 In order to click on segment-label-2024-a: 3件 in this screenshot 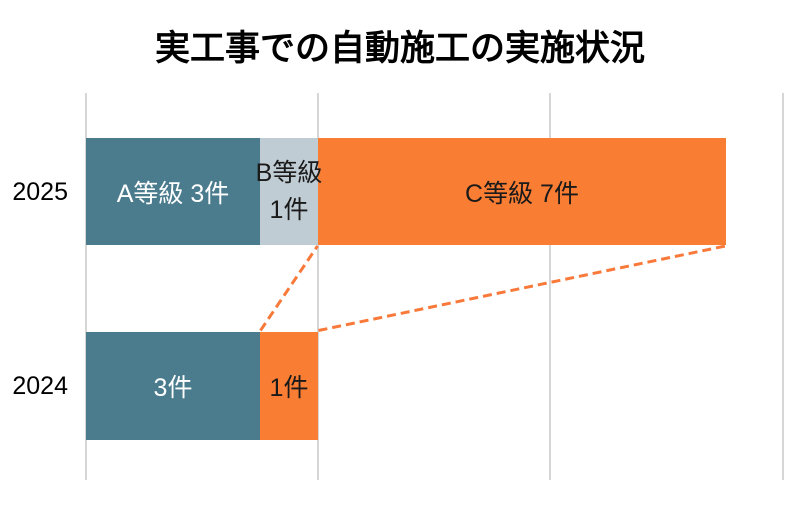, I will do `click(173, 388)`.